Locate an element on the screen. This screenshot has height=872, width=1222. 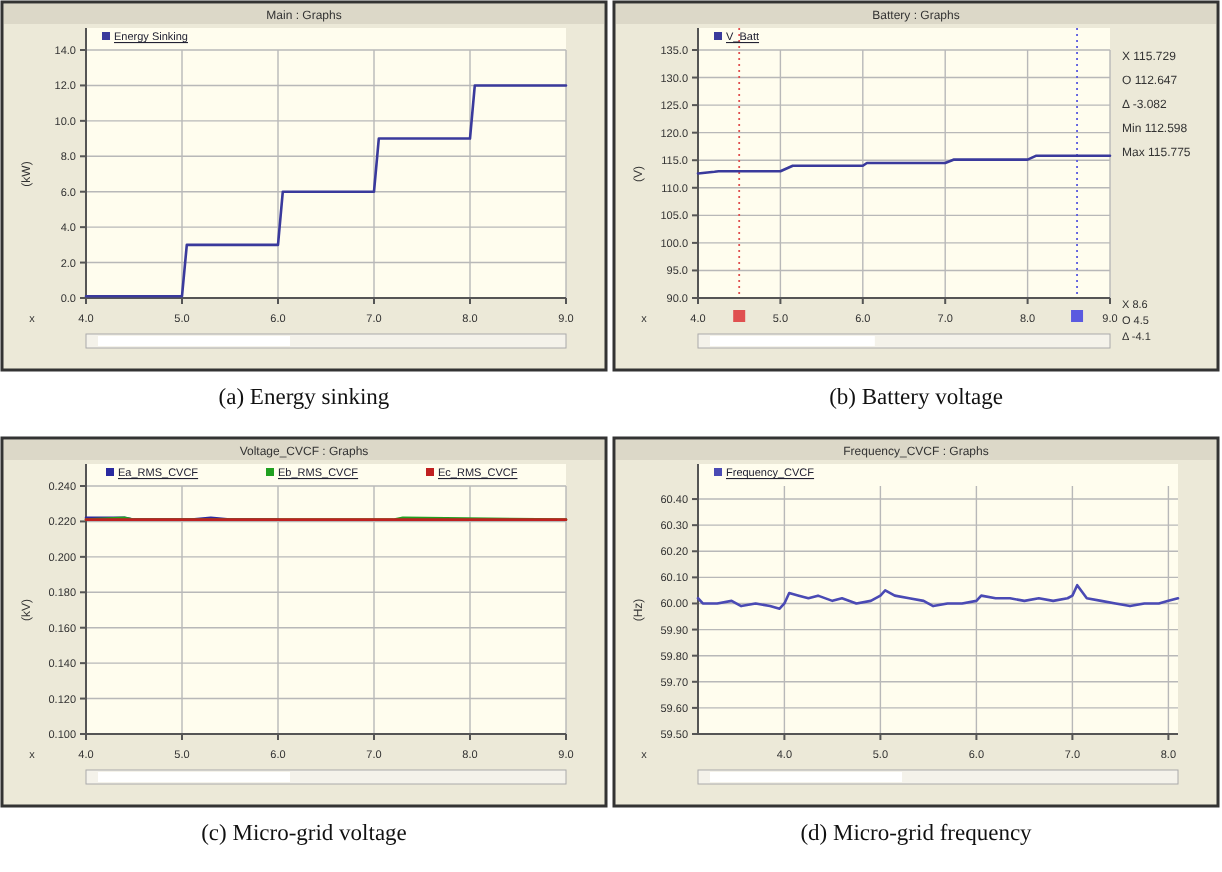
text: (b) Battery voltage is located at coordinates (916, 398).